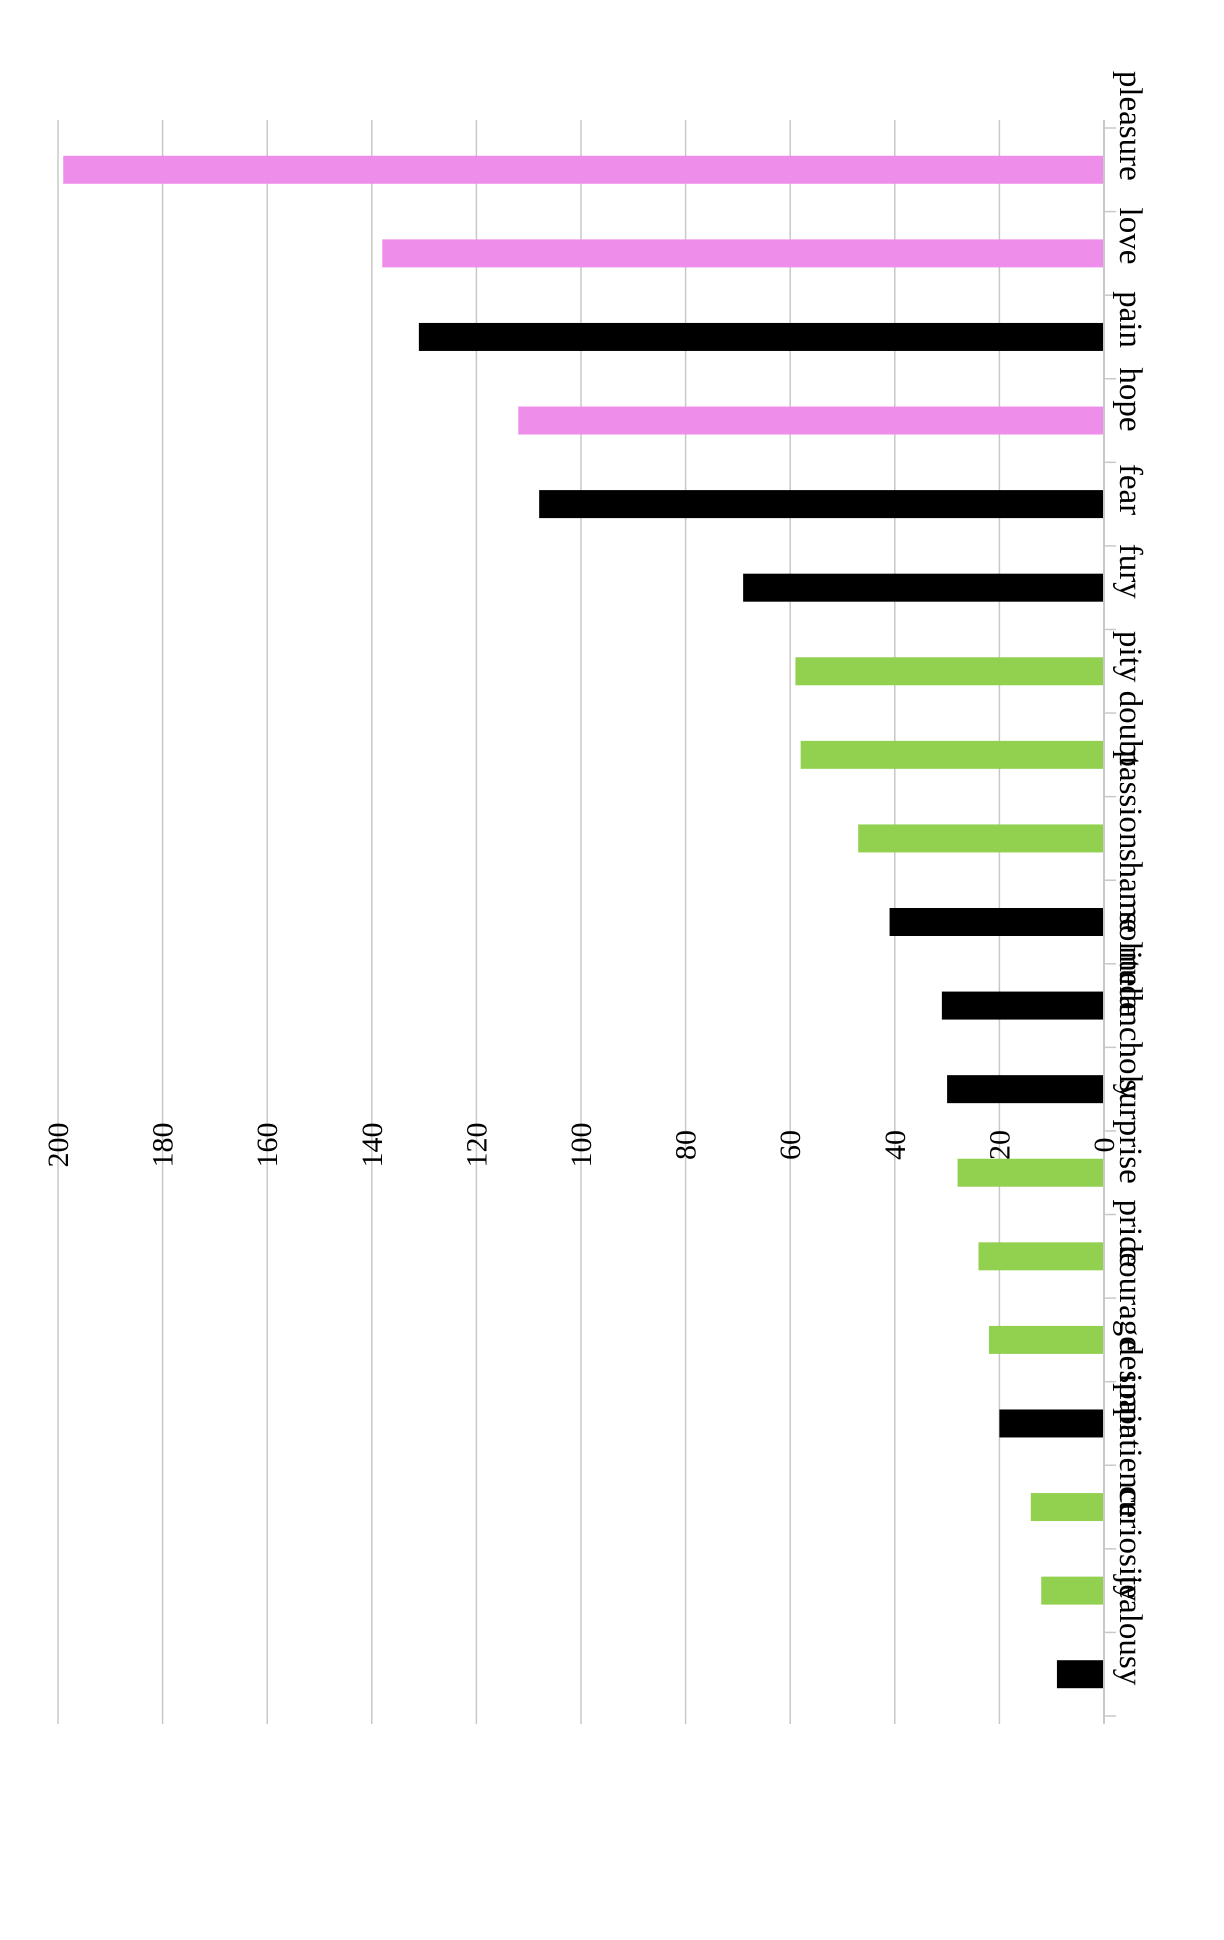 The height and width of the screenshot is (1940, 1224). What do you see at coordinates (1130, 319) in the screenshot?
I see `category-label-pain: pain` at bounding box center [1130, 319].